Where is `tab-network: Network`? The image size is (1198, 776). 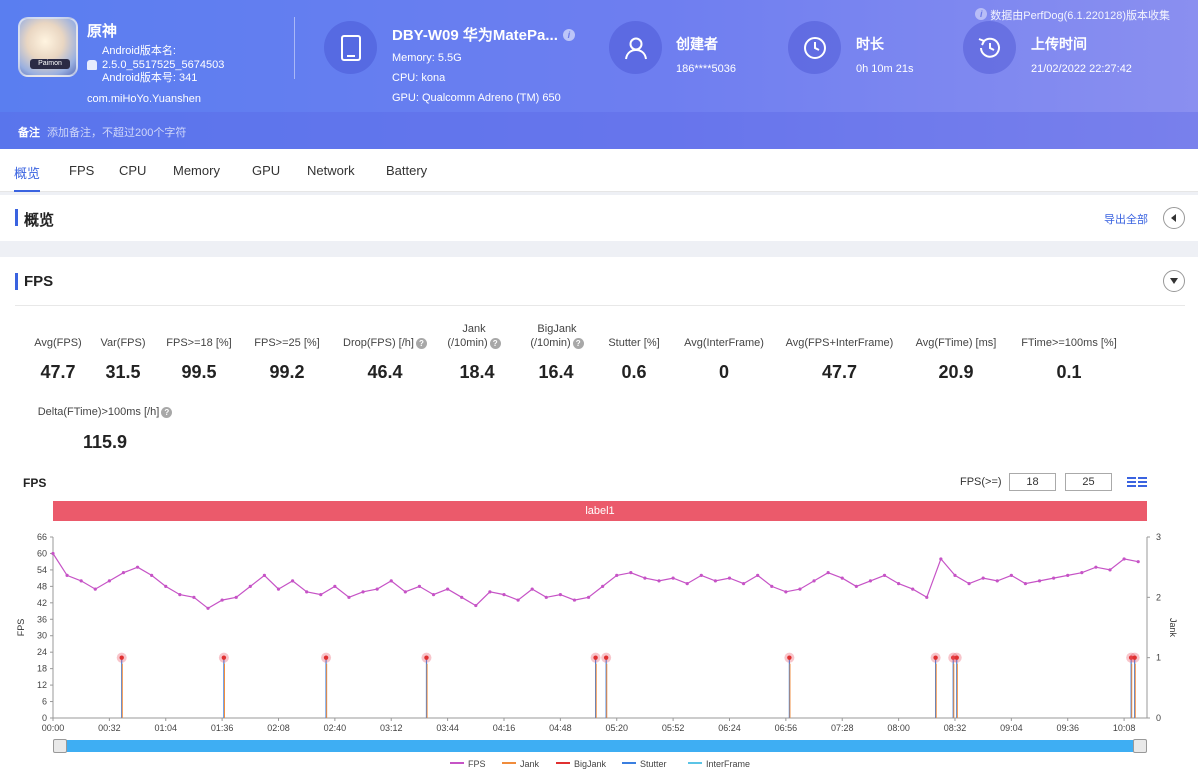 tab-network: Network is located at coordinates (331, 170).